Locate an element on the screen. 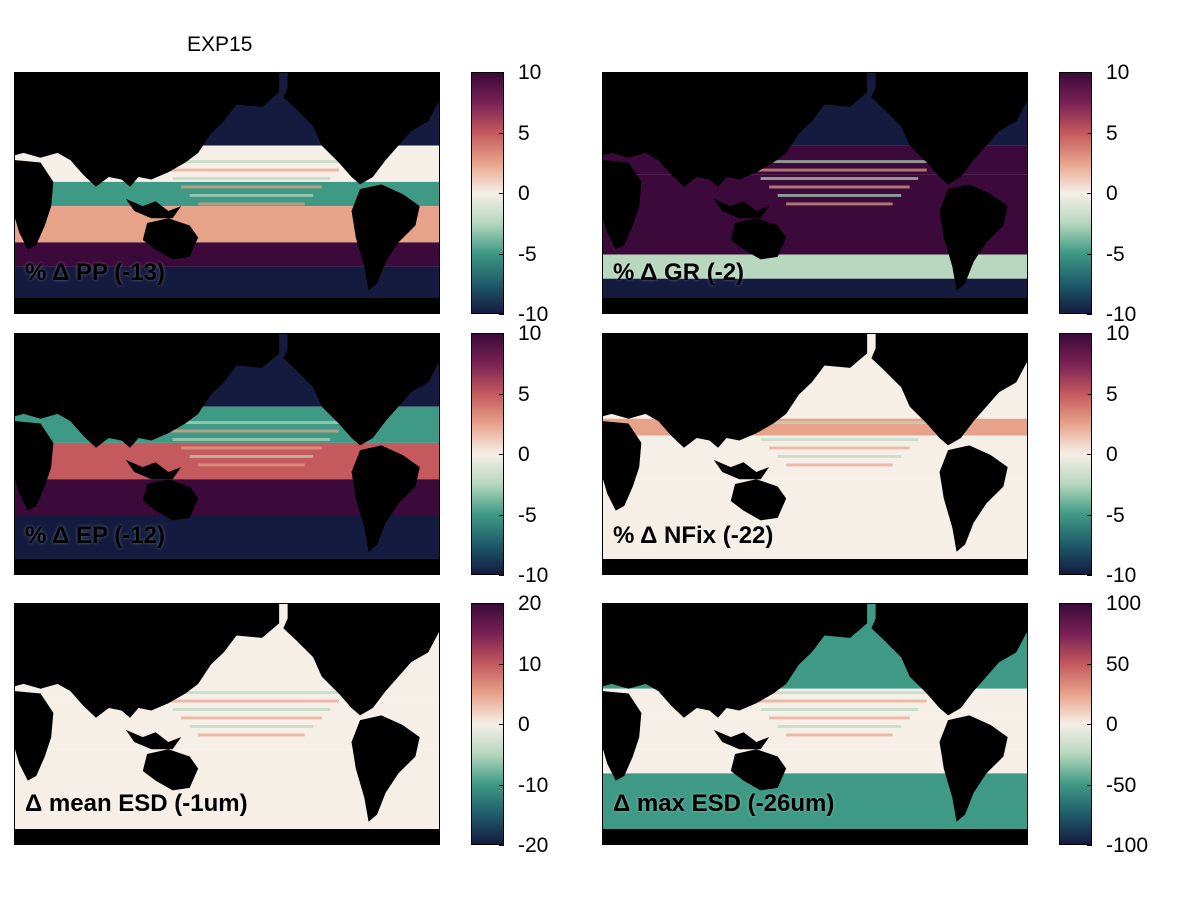  colorbar-bottom-right is located at coordinates (1075, 724).